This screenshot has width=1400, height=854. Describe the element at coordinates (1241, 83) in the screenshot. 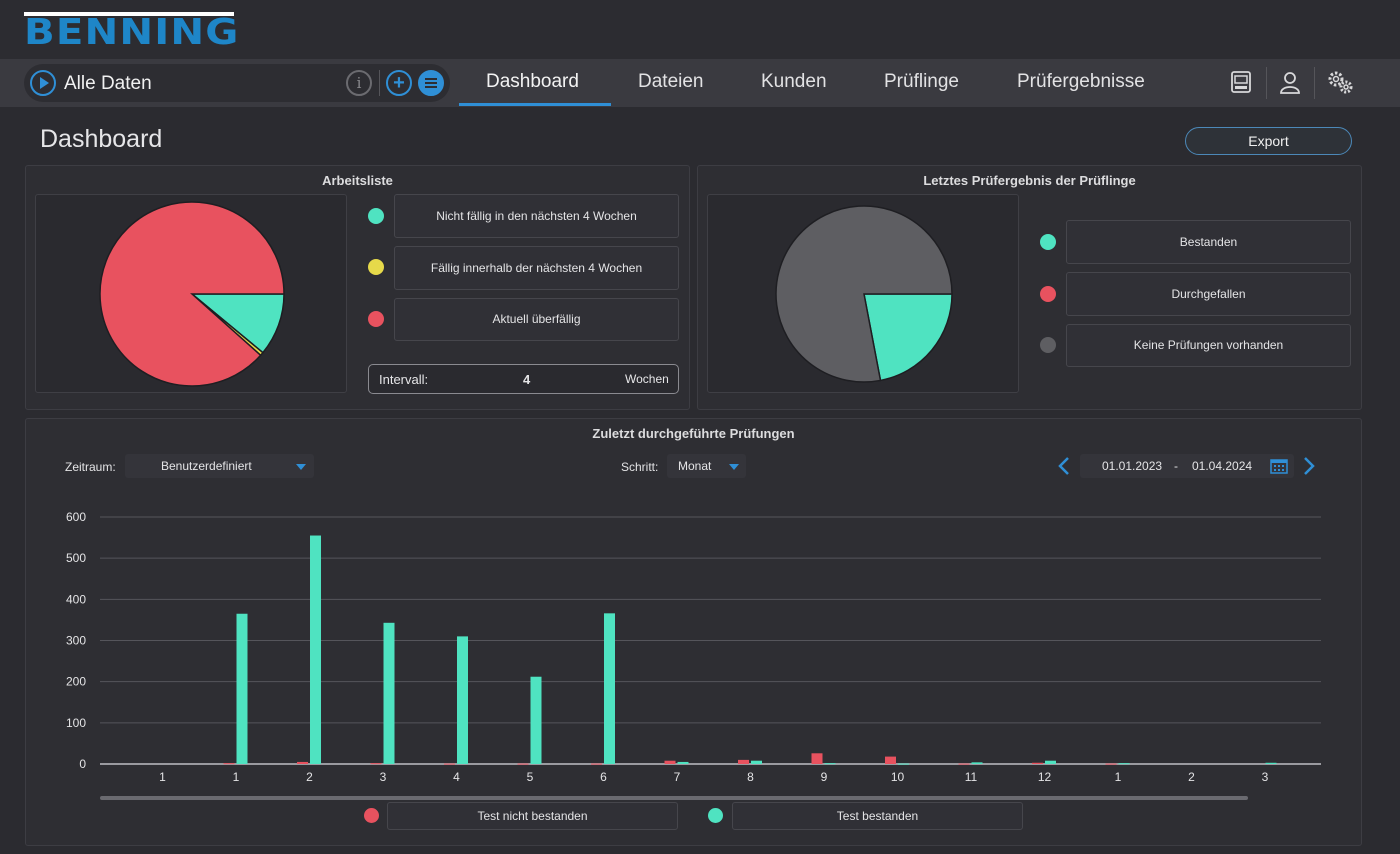

I see `device-icon` at that location.